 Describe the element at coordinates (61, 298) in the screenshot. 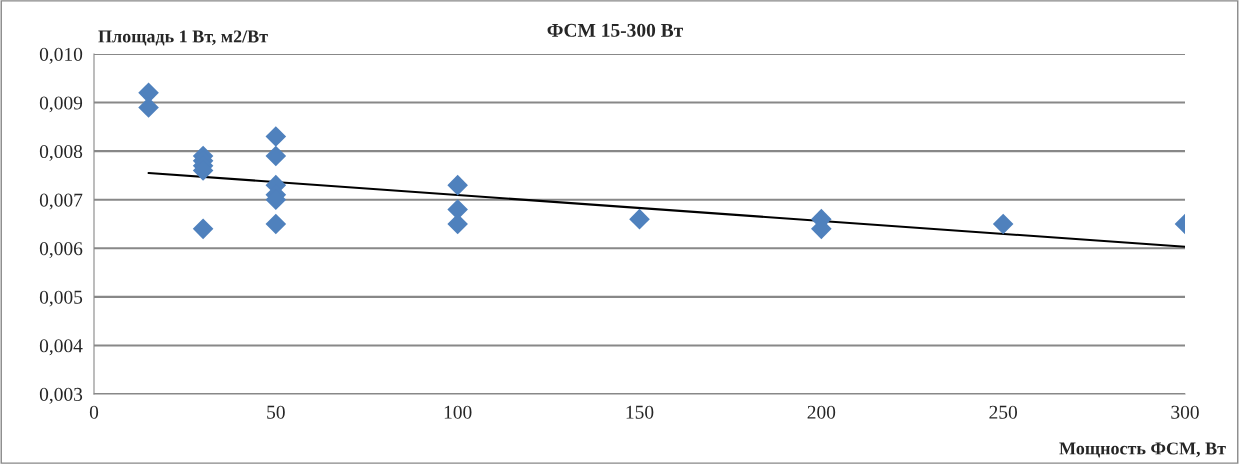

I see `y-tick-label: 0,005` at that location.